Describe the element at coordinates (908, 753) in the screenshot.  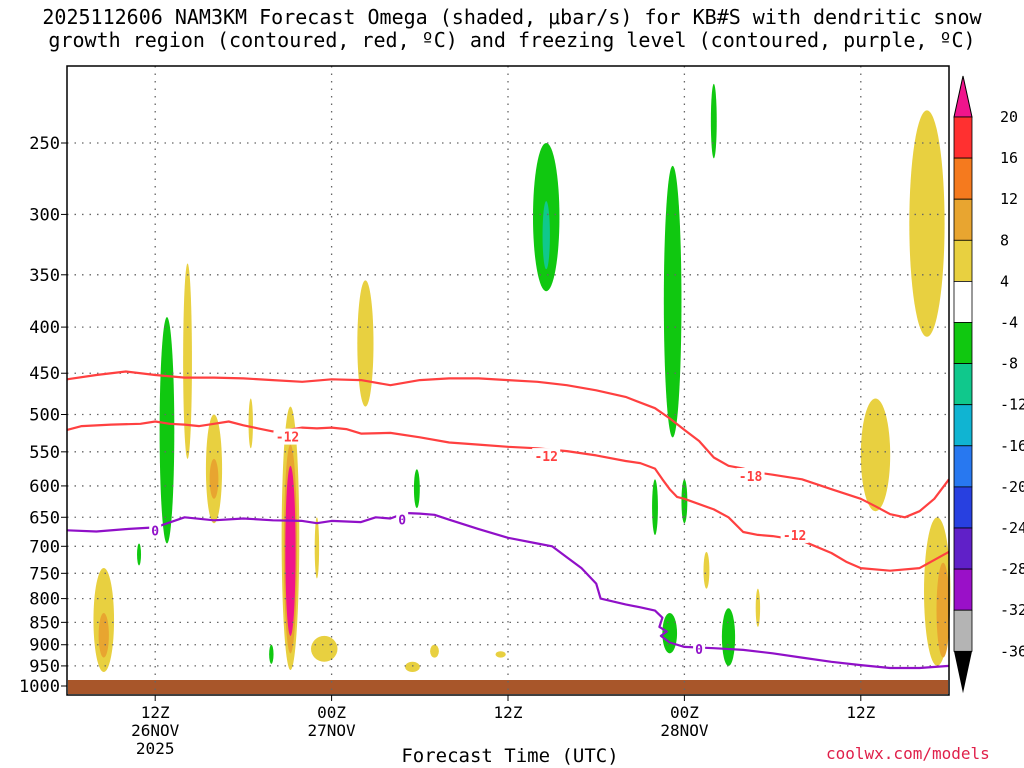
I see `credit-link: coolwx.com/models` at that location.